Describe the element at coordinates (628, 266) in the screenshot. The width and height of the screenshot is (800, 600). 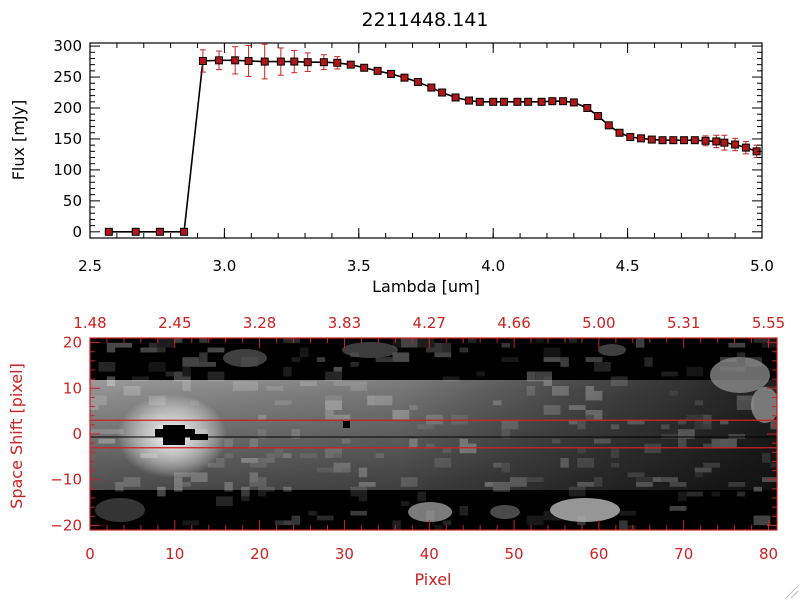
I see `x-tick-label: 4.5` at that location.